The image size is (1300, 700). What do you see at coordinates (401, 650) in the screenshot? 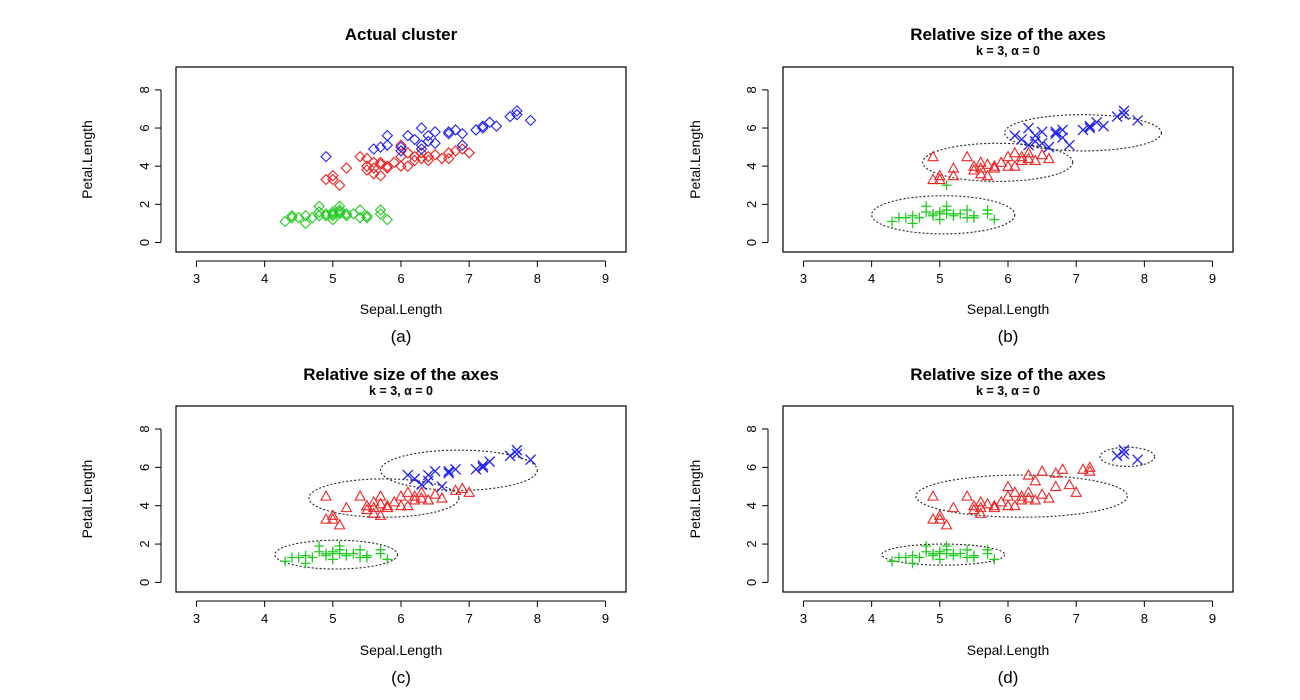
I see `x-axis-label: Sepal.Length` at bounding box center [401, 650].